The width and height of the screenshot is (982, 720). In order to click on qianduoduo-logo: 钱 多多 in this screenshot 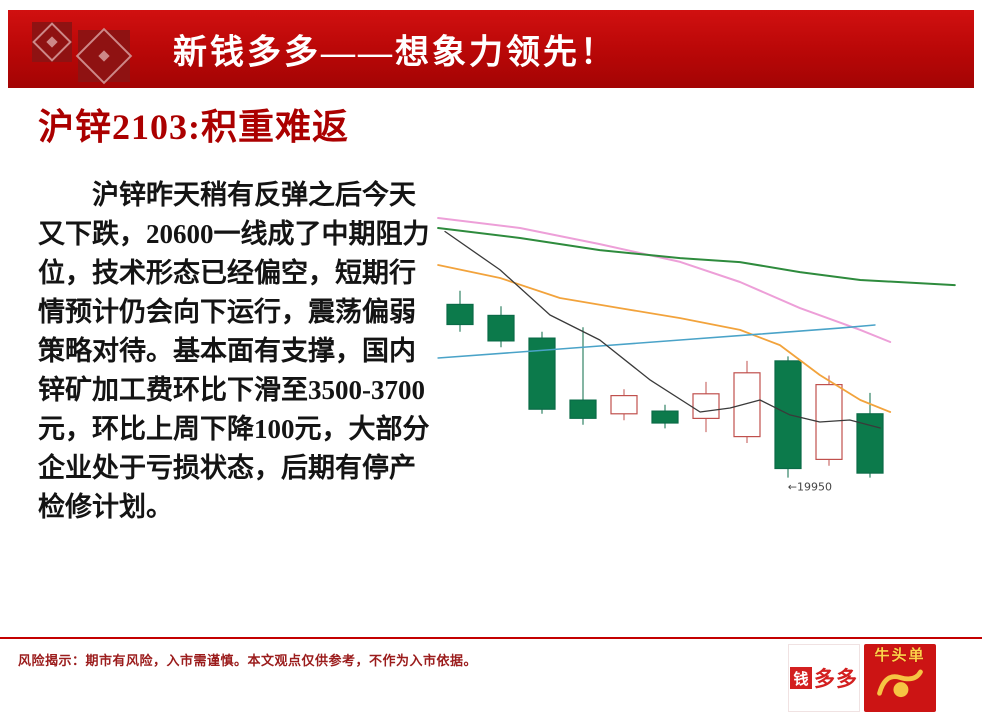, I will do `click(824, 678)`.